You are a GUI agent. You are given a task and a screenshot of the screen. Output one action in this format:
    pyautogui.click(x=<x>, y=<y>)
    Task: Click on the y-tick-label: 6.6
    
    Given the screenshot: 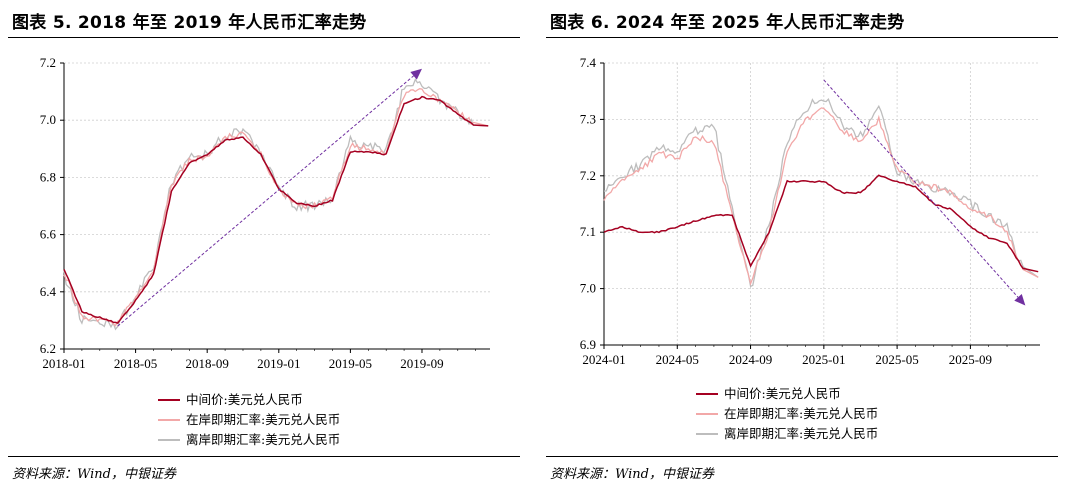 What is the action you would take?
    pyautogui.click(x=48, y=234)
    